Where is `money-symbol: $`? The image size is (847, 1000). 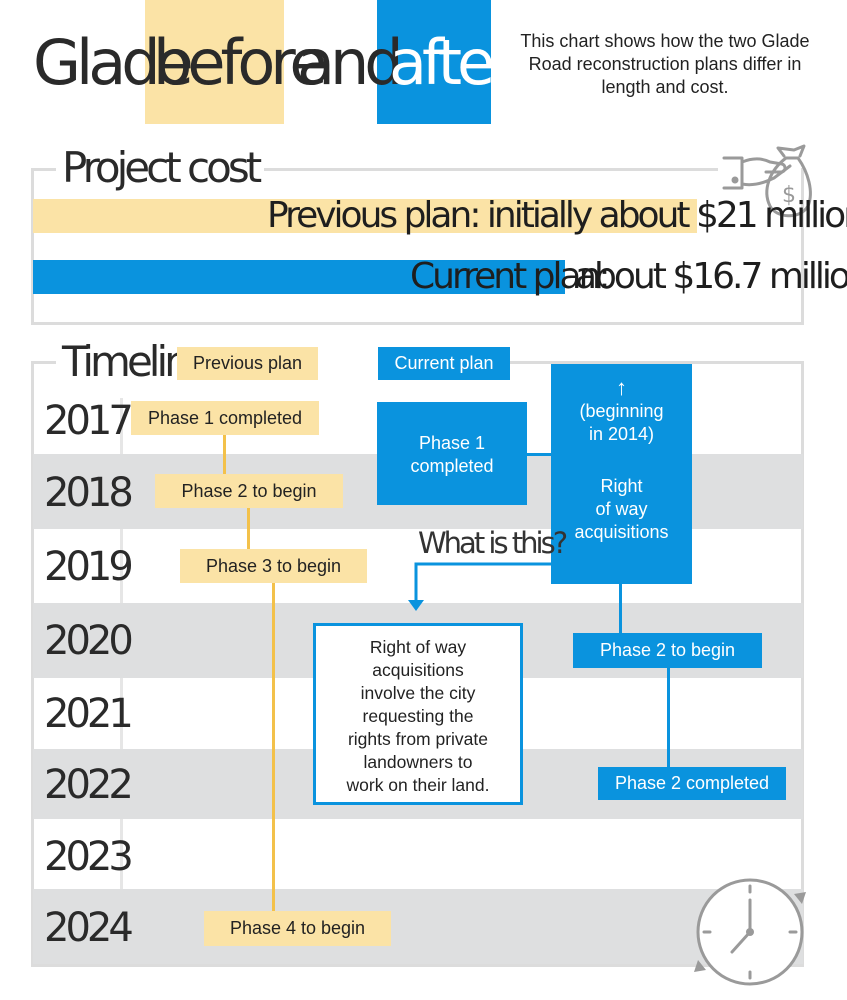 money-symbol: $ is located at coordinates (789, 195).